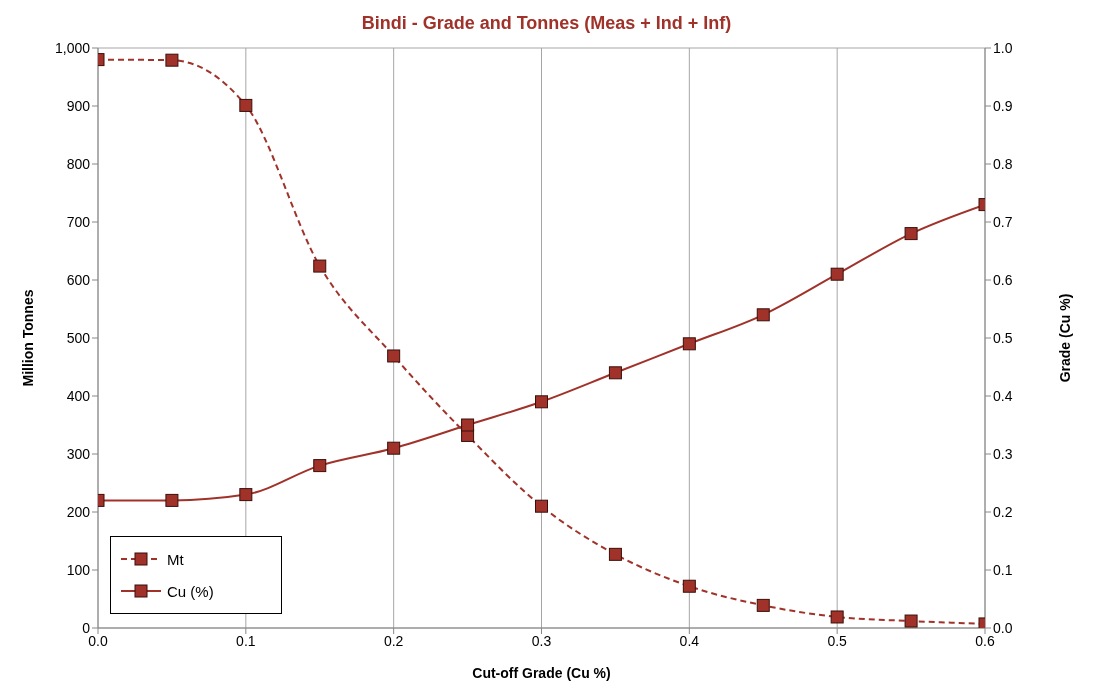  What do you see at coordinates (985, 640) in the screenshot?
I see `x-tick-label: 0.6` at bounding box center [985, 640].